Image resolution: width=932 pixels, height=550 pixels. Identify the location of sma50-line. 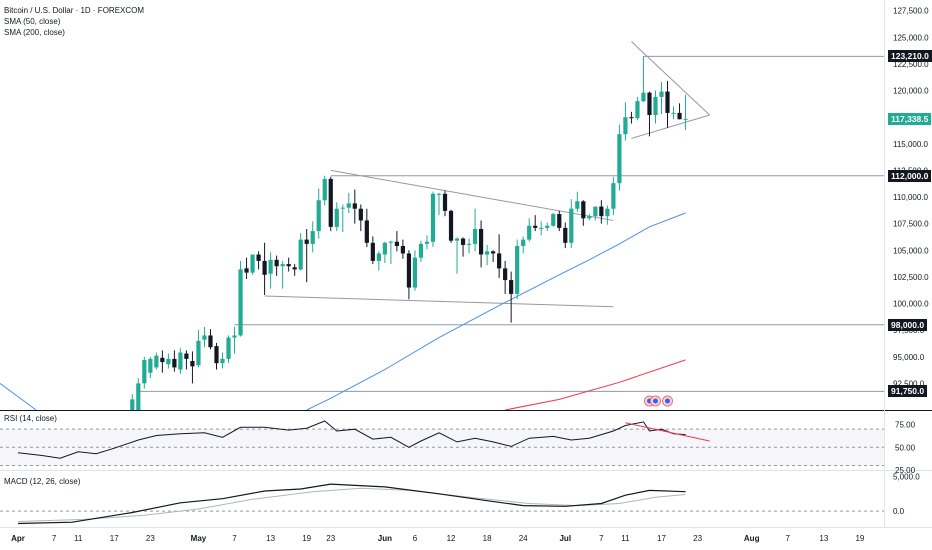
(496, 311).